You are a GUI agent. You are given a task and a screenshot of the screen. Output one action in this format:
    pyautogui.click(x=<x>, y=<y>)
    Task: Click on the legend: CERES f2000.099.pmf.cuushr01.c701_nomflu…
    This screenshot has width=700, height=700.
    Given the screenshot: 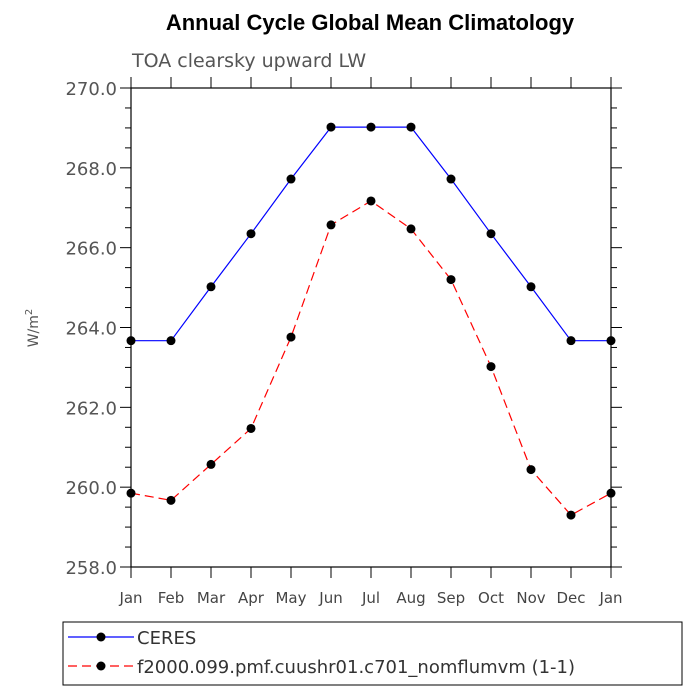 What is the action you would take?
    pyautogui.click(x=372, y=653)
    